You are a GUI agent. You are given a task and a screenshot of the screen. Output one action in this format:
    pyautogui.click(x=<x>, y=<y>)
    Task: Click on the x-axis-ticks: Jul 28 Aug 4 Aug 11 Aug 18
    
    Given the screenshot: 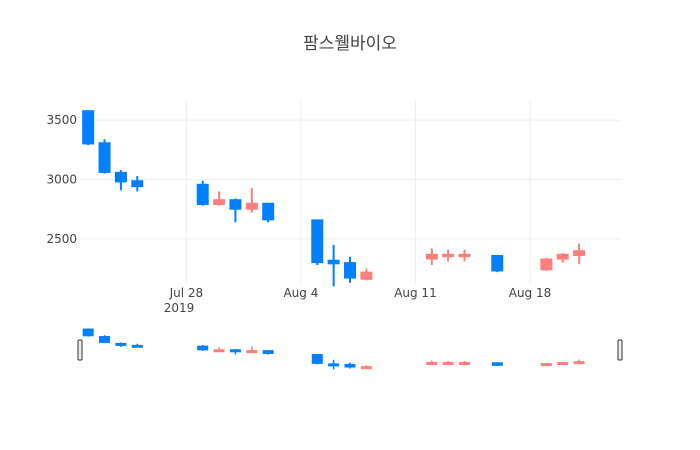 What is the action you would take?
    pyautogui.click(x=360, y=293)
    